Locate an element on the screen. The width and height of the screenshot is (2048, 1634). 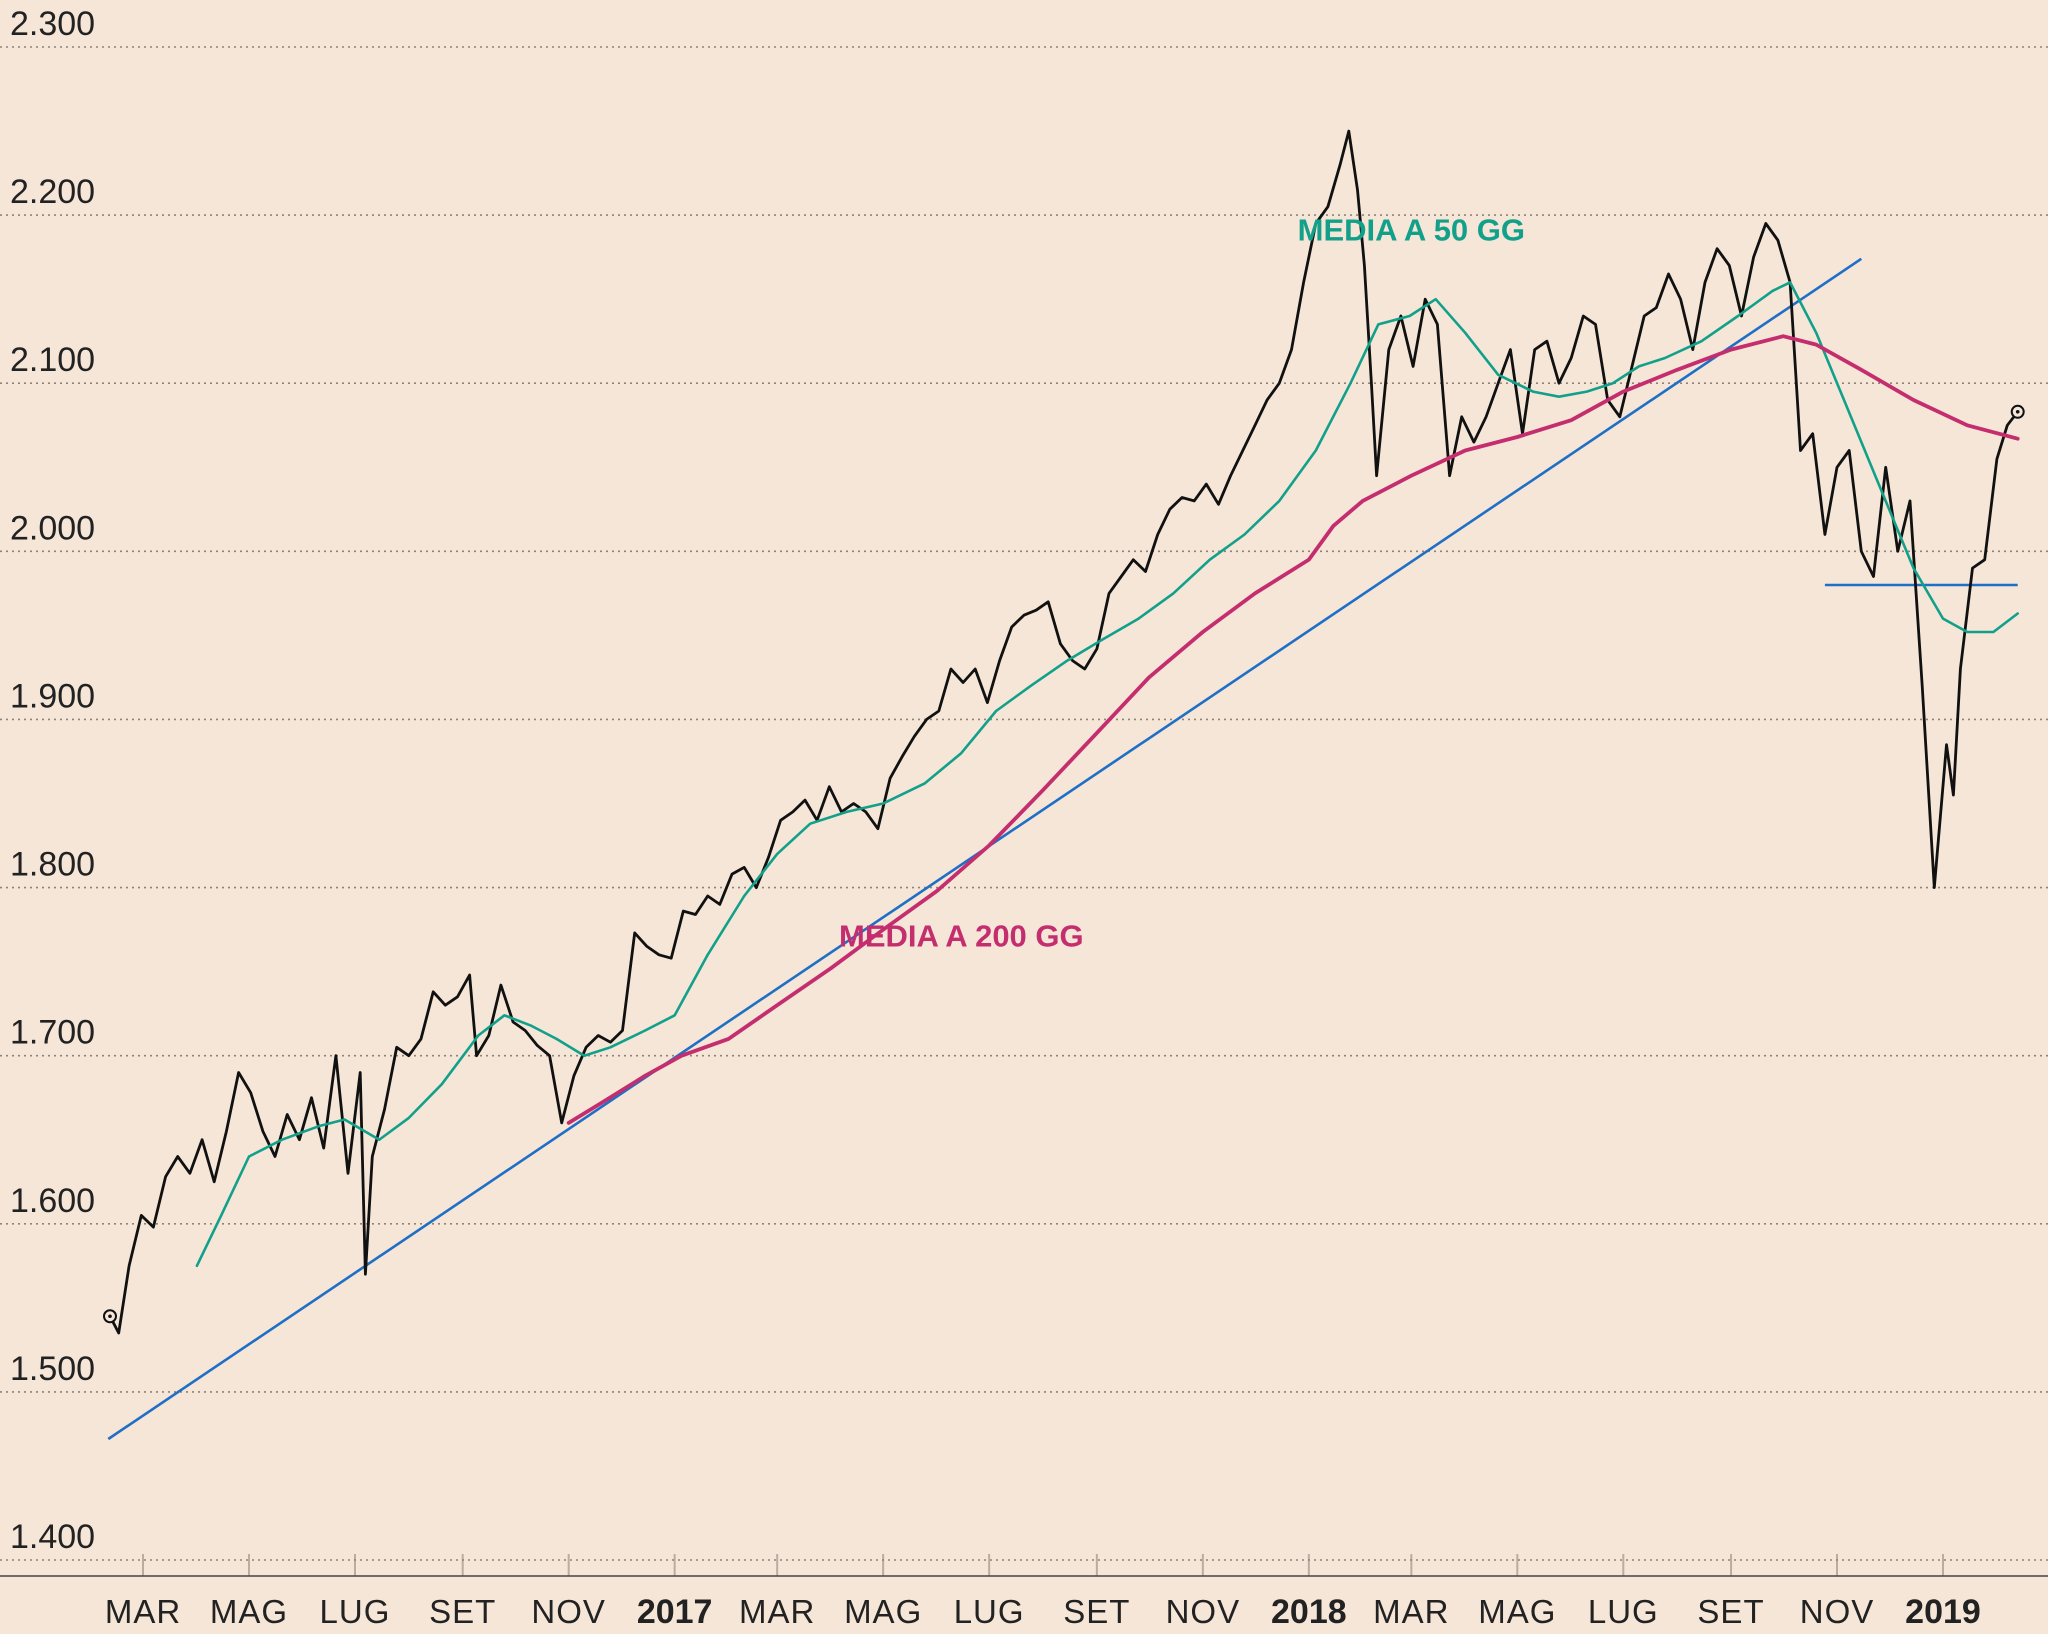
x-tick-label: 2017 is located at coordinates (675, 1612).